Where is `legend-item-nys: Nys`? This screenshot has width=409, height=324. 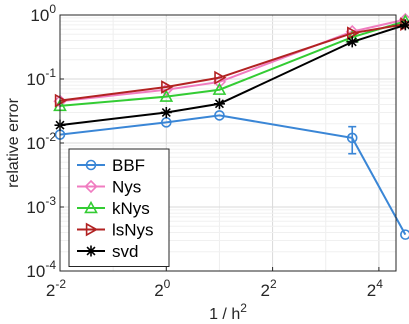 legend-item-nys: Nys is located at coordinates (109, 187).